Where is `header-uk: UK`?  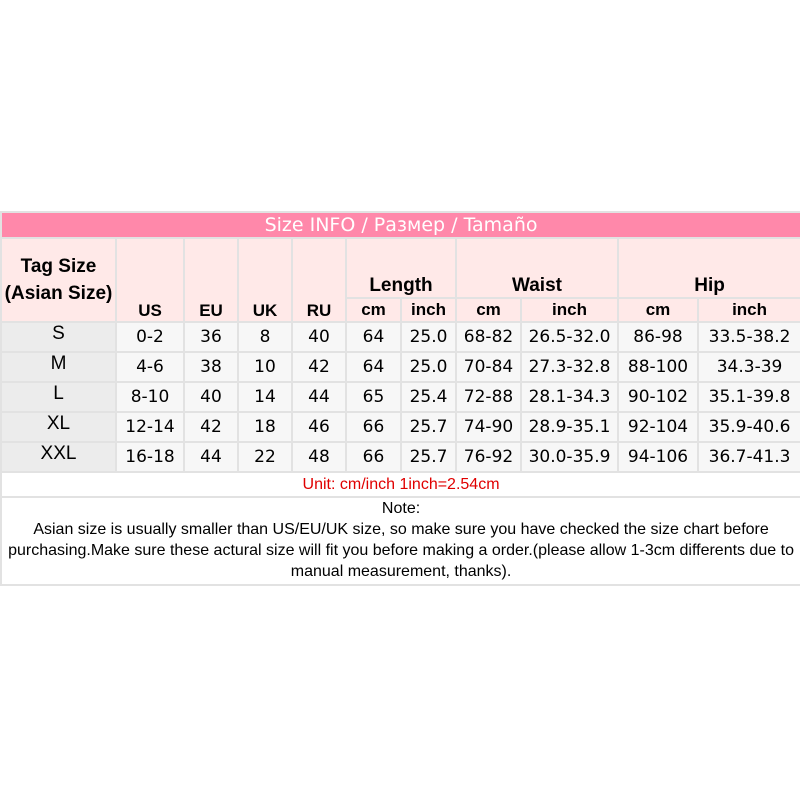 header-uk: UK is located at coordinates (265, 280).